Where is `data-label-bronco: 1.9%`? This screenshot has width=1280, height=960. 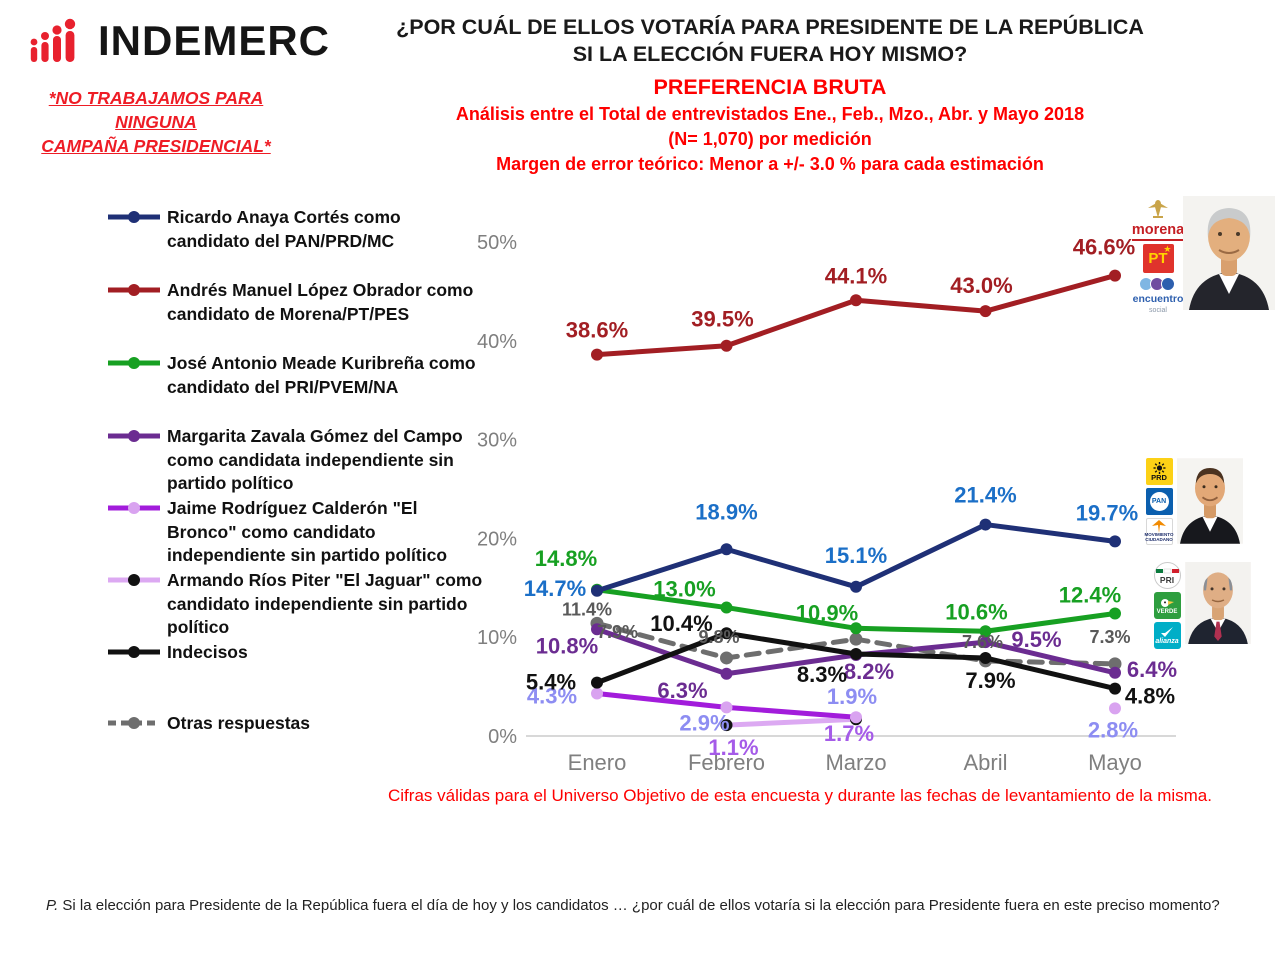 data-label-bronco: 1.9% is located at coordinates (852, 696).